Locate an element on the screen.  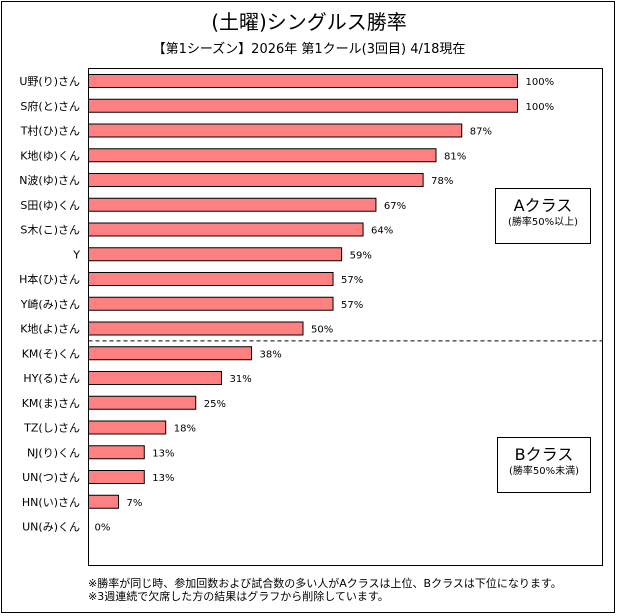
chart-subtitle: 【第1シーズン】2026年 第1クール(3回目) 4/18現在 is located at coordinates (309, 49).